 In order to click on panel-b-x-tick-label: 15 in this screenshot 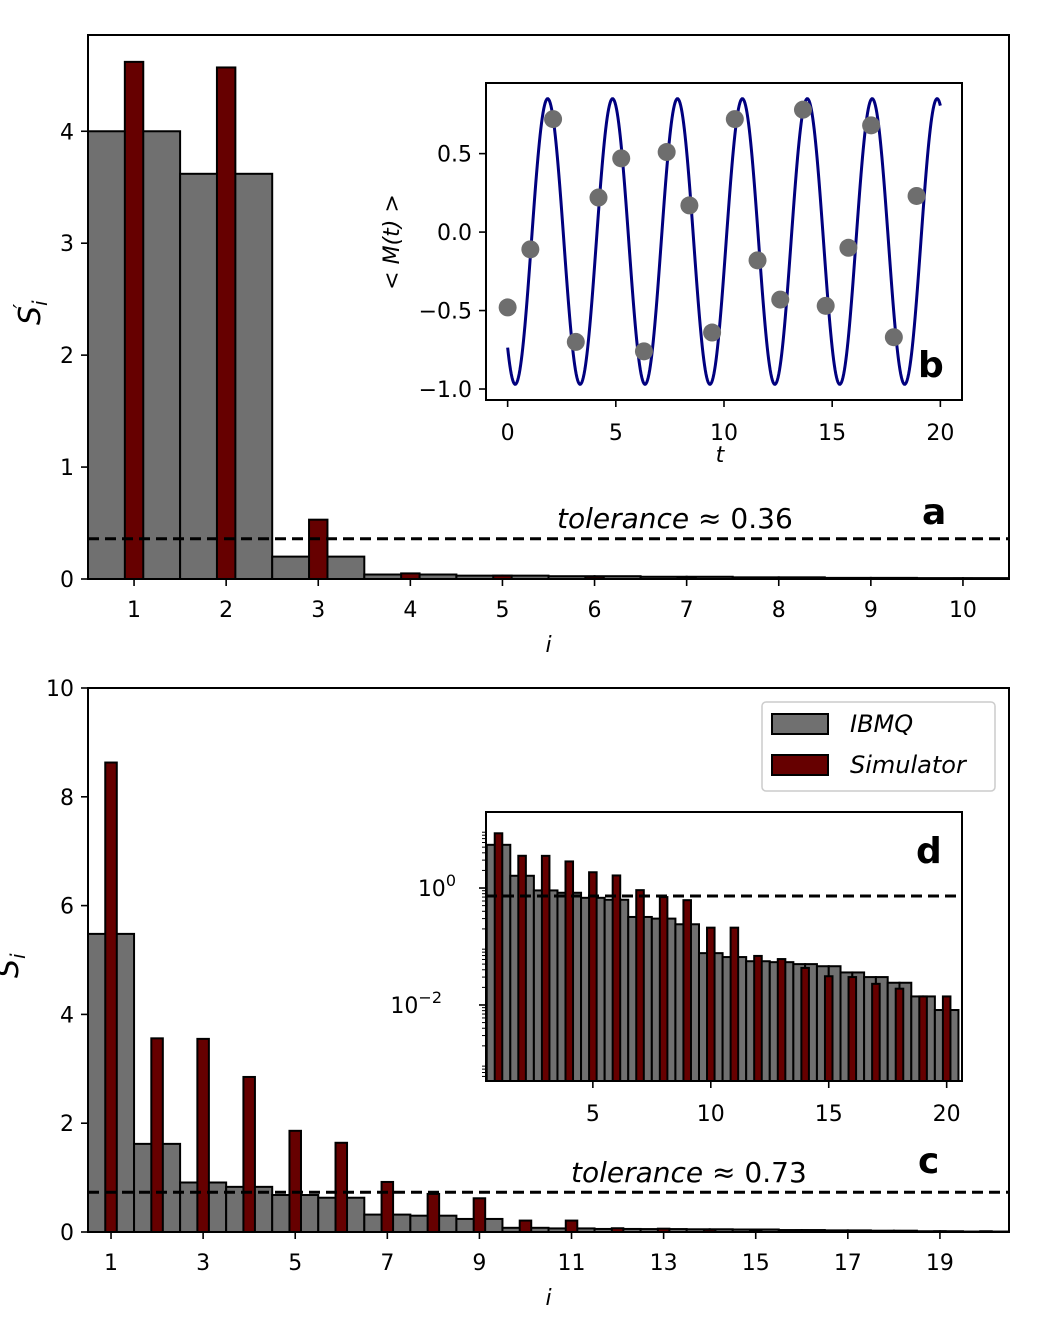, I will do `click(832, 433)`.